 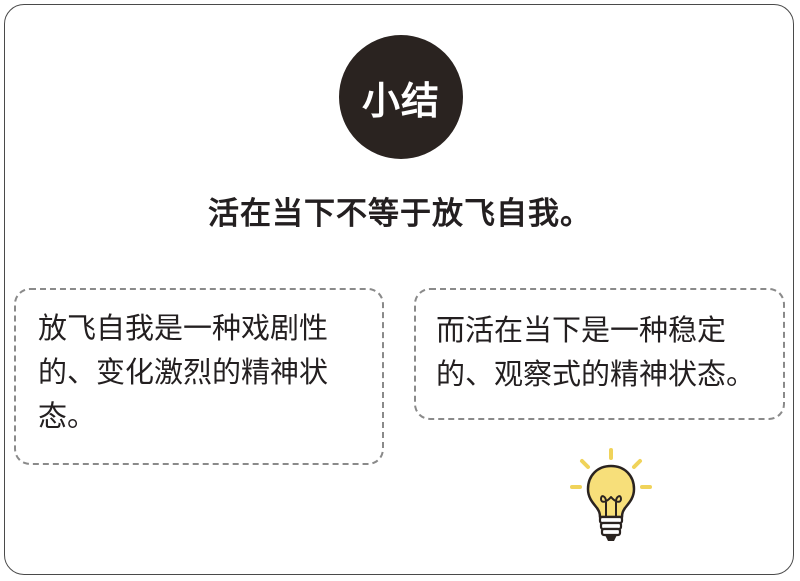 I want to click on note-box-left: 放飞自我是一种戏剧性的、变化激烈的精神状态。, so click(x=199, y=376).